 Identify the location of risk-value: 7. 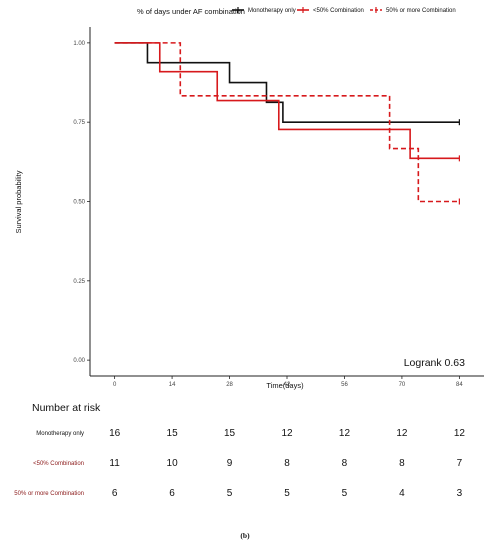
(460, 463).